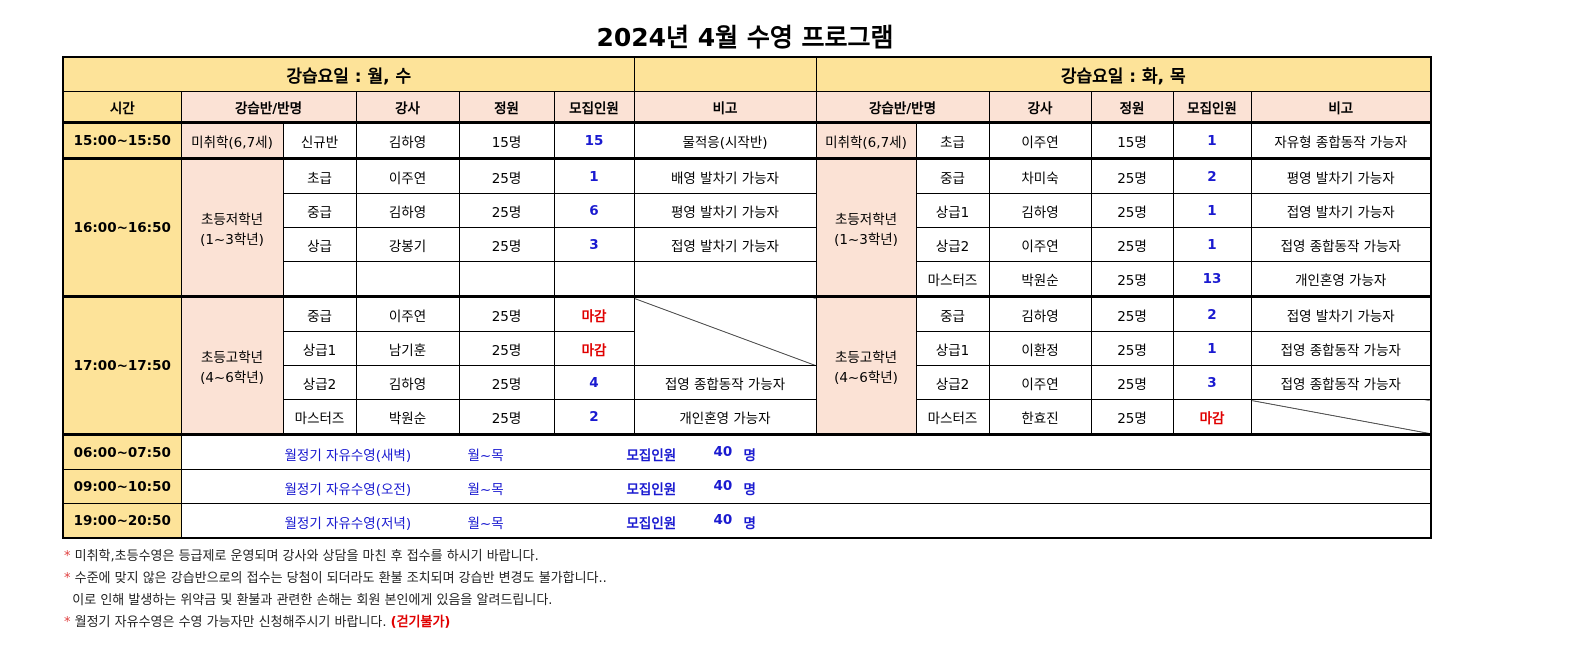 Image resolution: width=1583 pixels, height=667 pixels. Describe the element at coordinates (651, 524) in the screenshot. I see `recruit-label: 모집인원` at that location.